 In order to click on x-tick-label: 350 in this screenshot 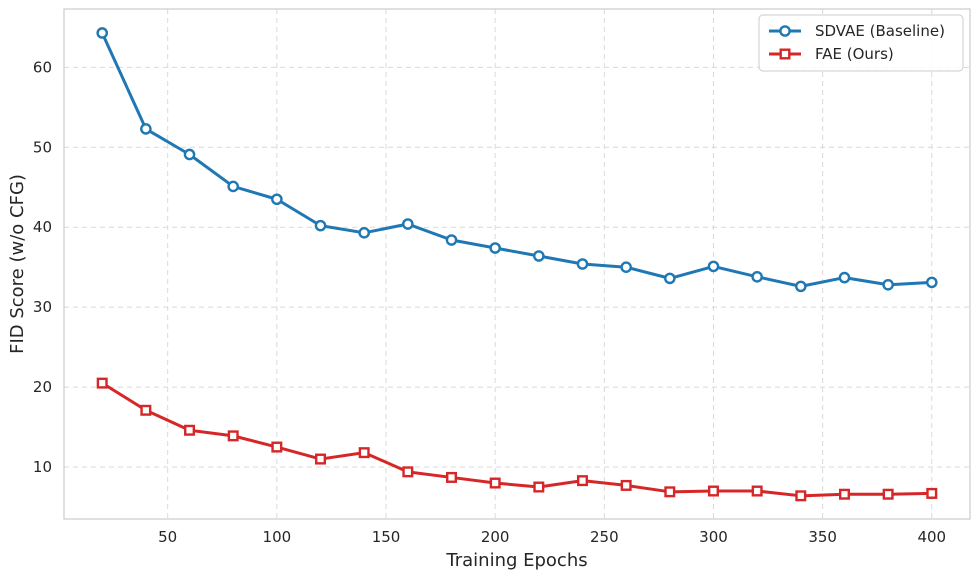, I will do `click(822, 537)`.